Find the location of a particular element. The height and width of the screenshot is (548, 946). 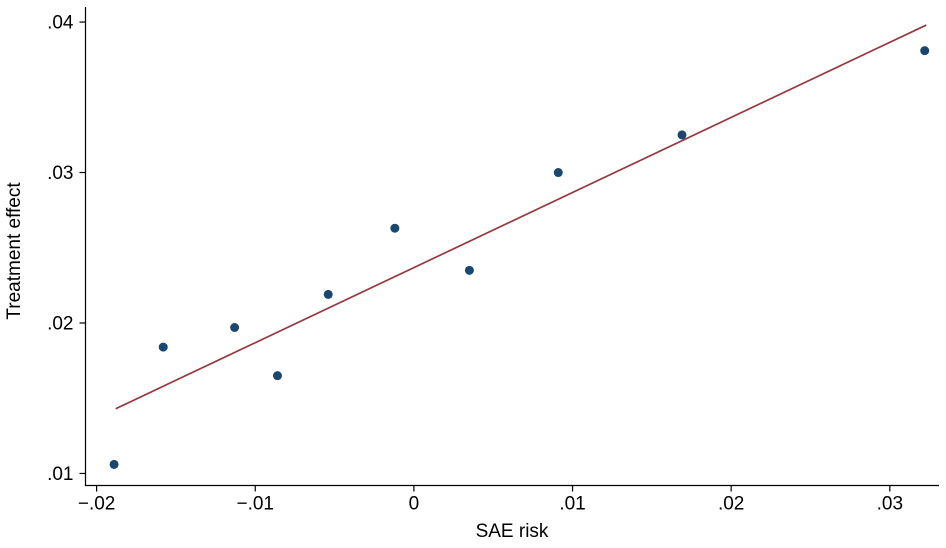

x-tick-label: .02 is located at coordinates (731, 504).